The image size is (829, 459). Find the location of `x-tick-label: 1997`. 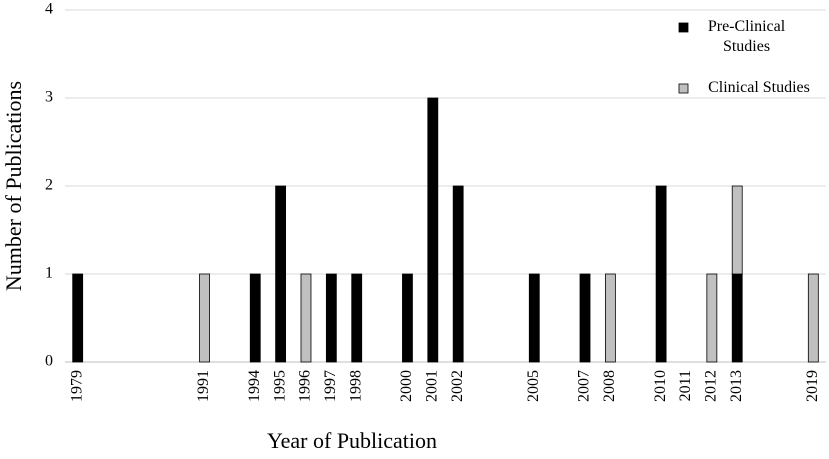

x-tick-label: 1997 is located at coordinates (330, 386).